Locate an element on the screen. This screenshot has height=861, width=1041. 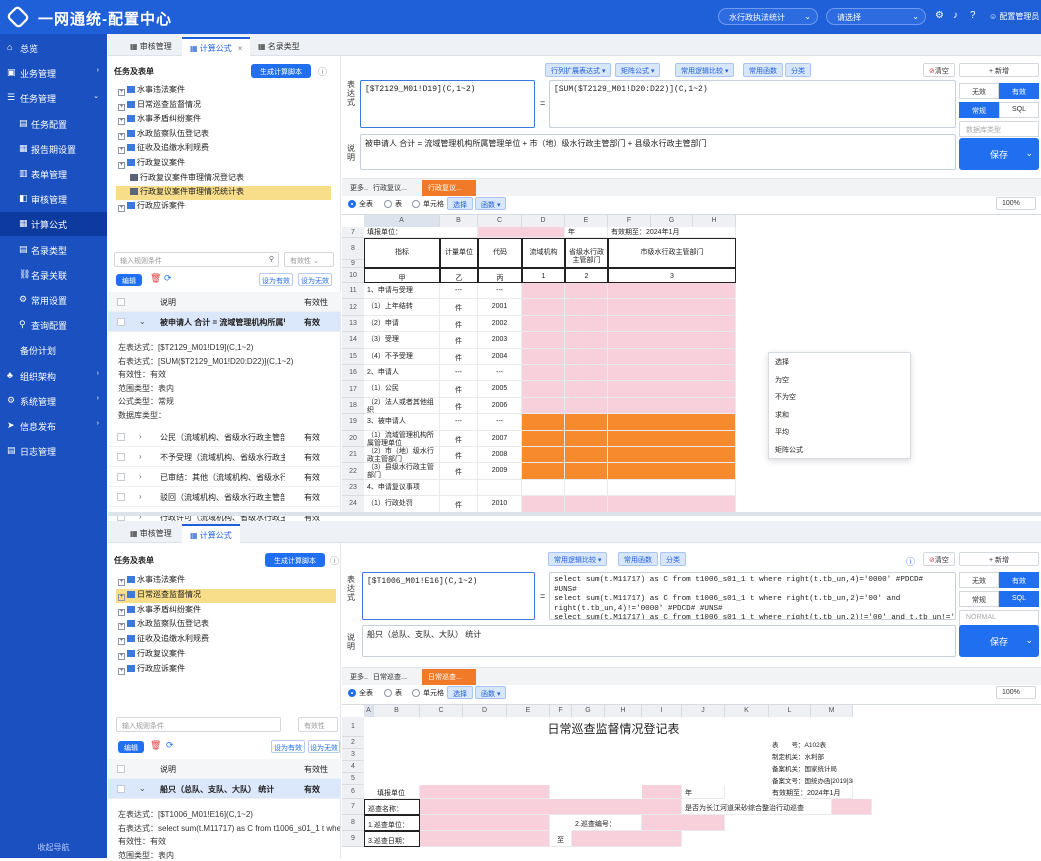
sidebar-item-0: ⌂ 总览 is located at coordinates (53, 48).